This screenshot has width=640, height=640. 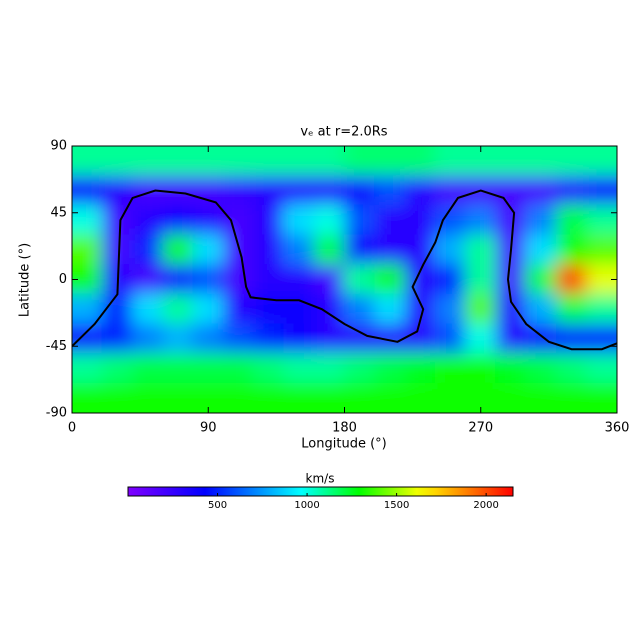 I want to click on x-axis-label: Longitude (°), so click(x=343, y=444).